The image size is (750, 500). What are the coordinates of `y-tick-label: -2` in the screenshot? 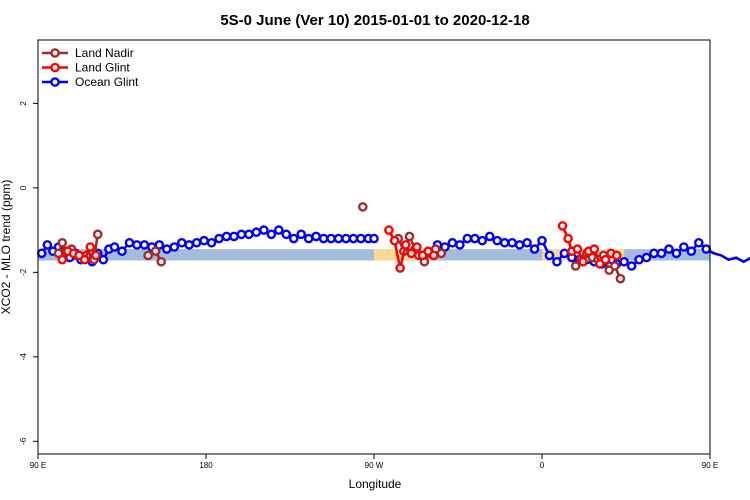 It's located at (23, 272).